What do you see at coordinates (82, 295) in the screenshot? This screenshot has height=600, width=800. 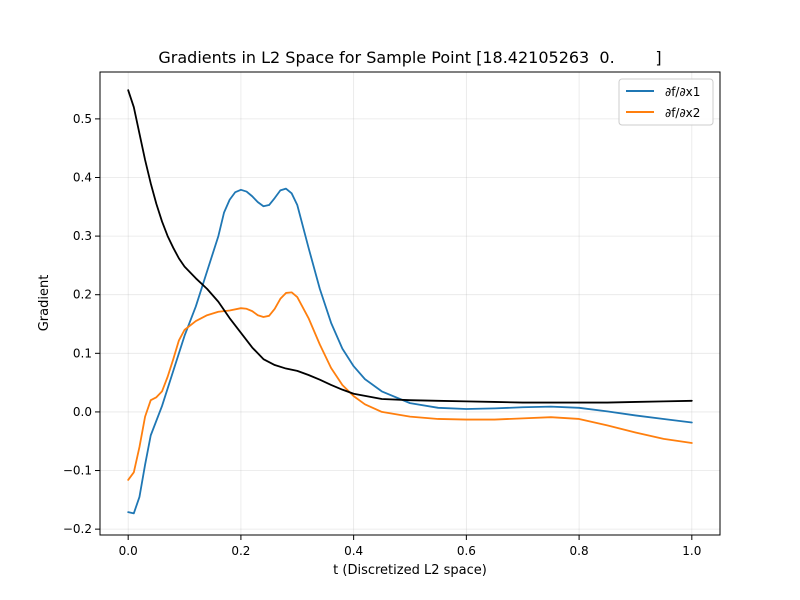 I see `y-tick-label: 0.2` at bounding box center [82, 295].